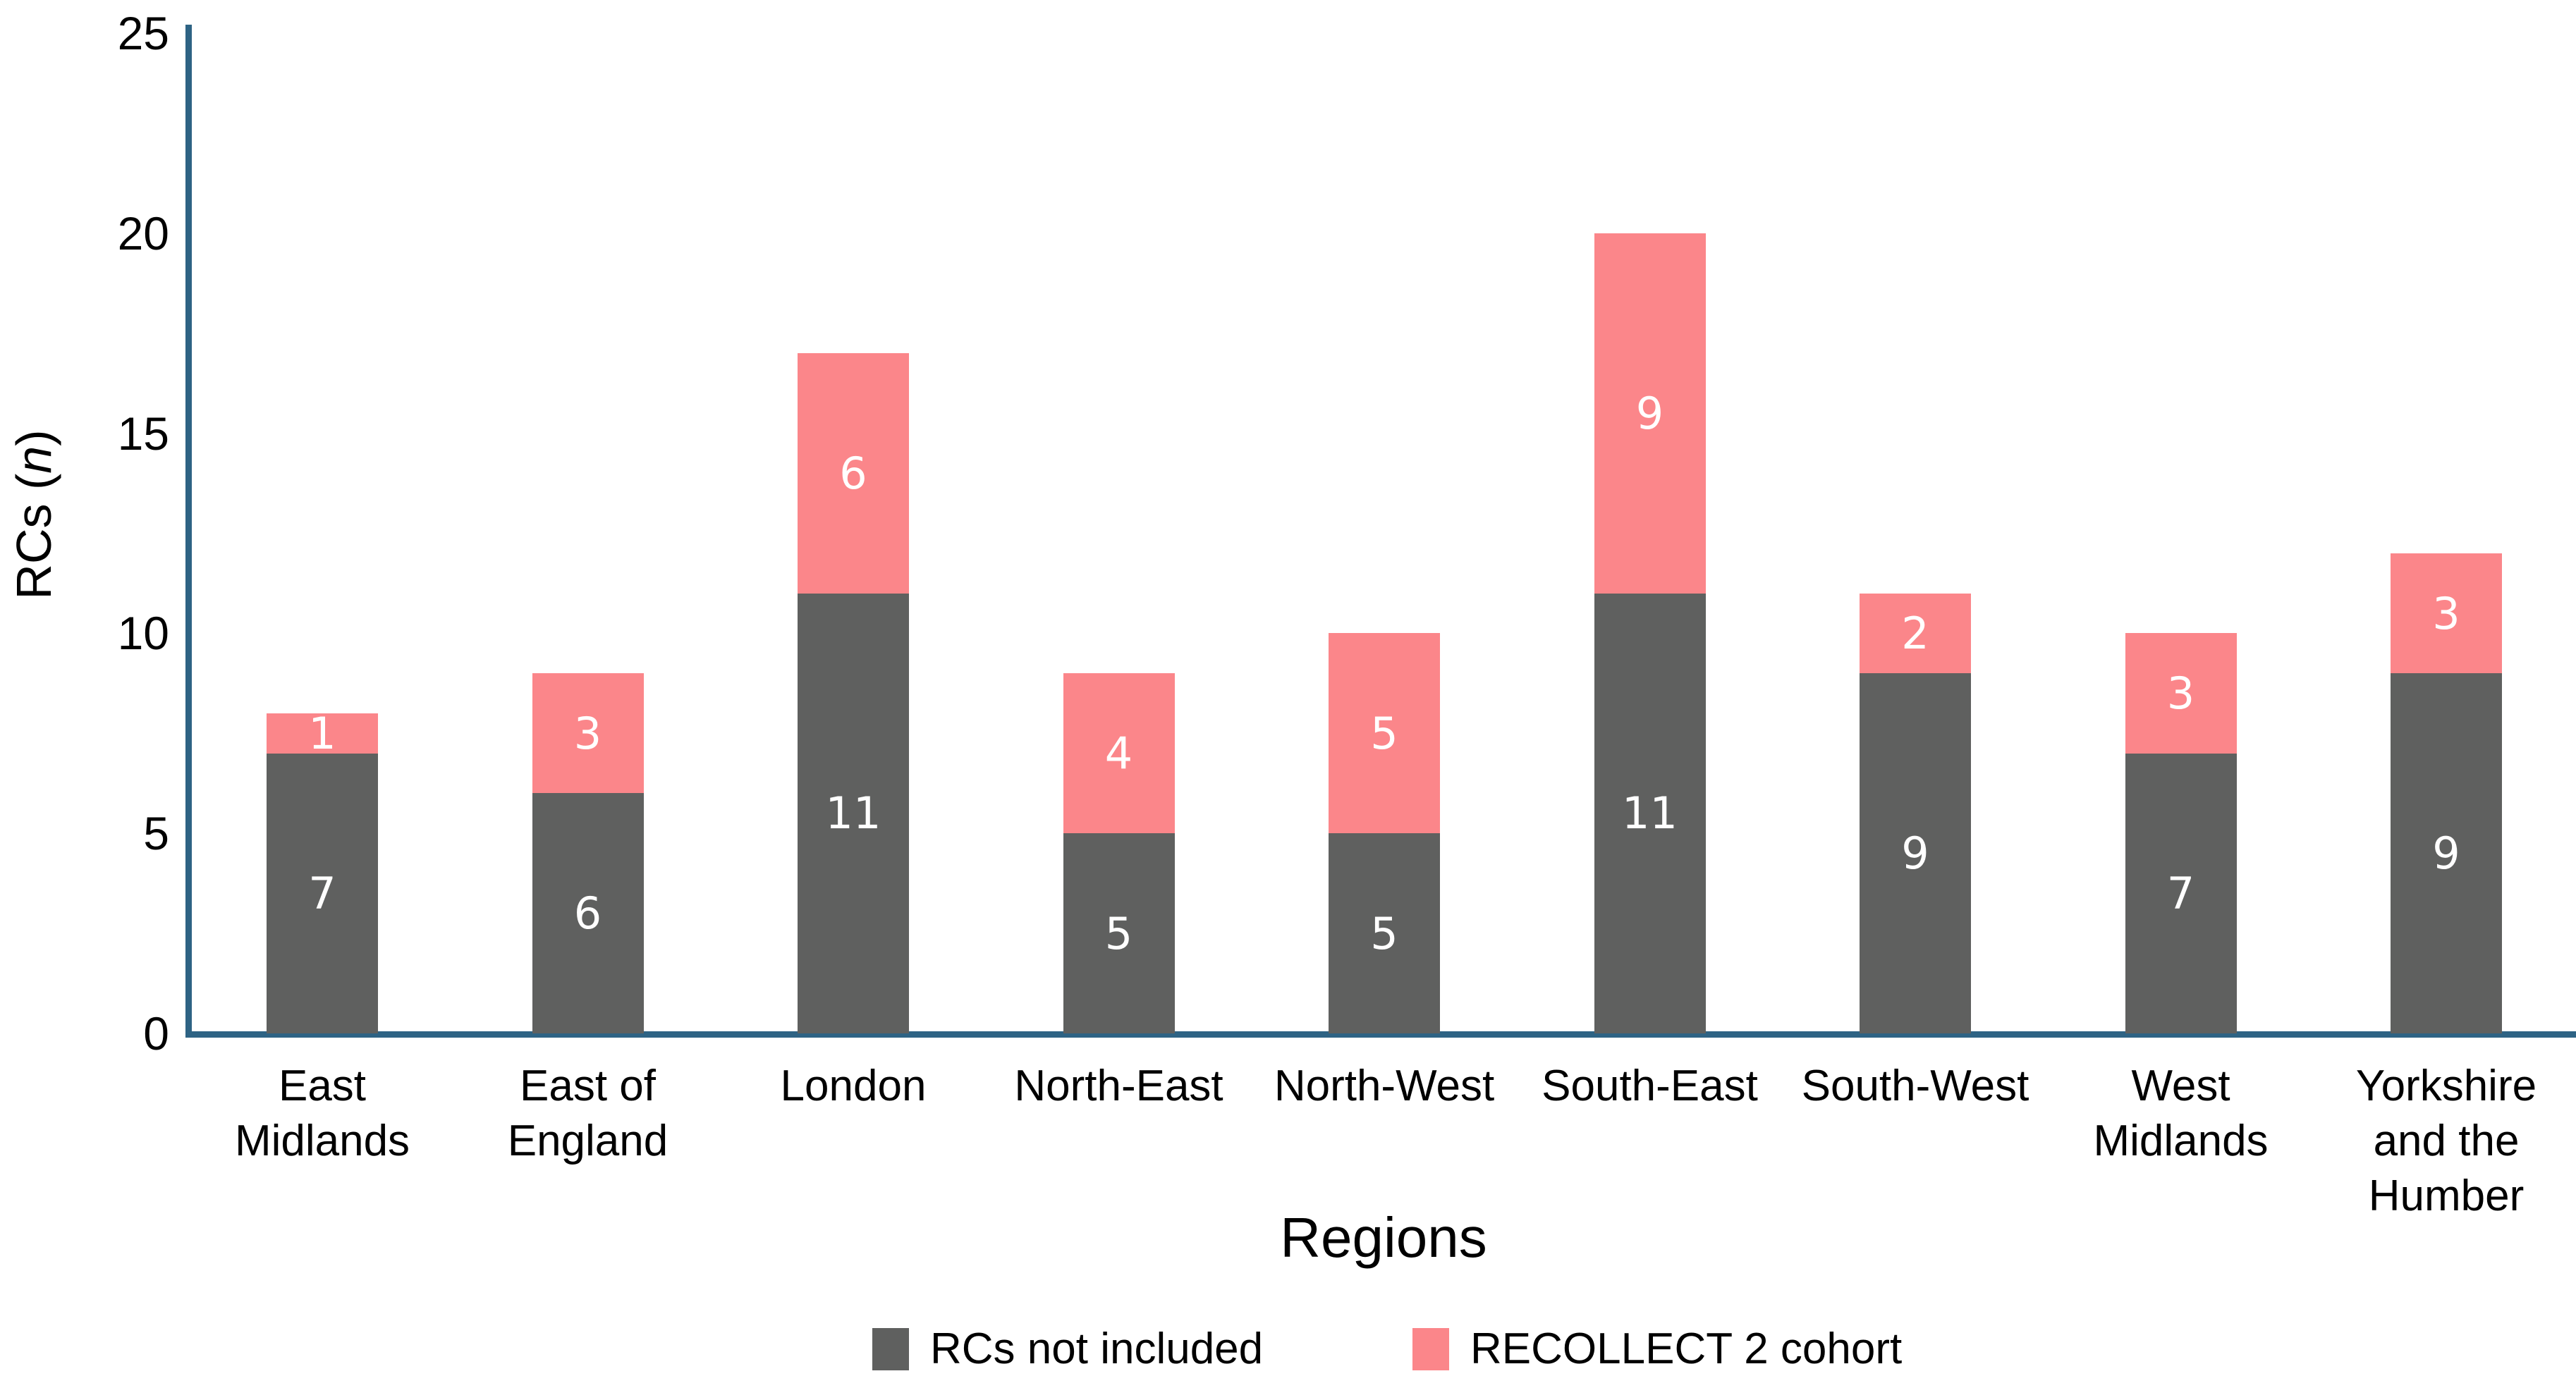 This screenshot has width=2576, height=1376. What do you see at coordinates (143, 633) in the screenshot?
I see `y-tick-label: 10` at bounding box center [143, 633].